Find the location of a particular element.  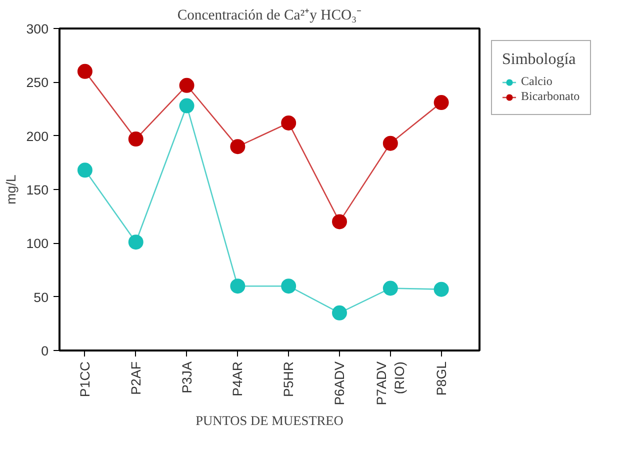

y-tick-label: 150 is located at coordinates (37, 190).